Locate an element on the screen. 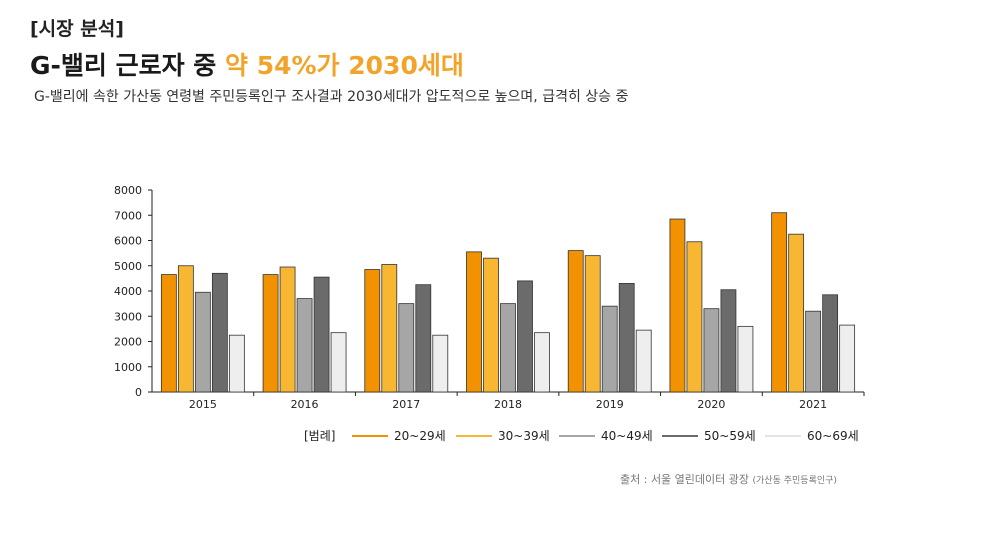  source-note: (가산동 주민등록인구) is located at coordinates (794, 481).